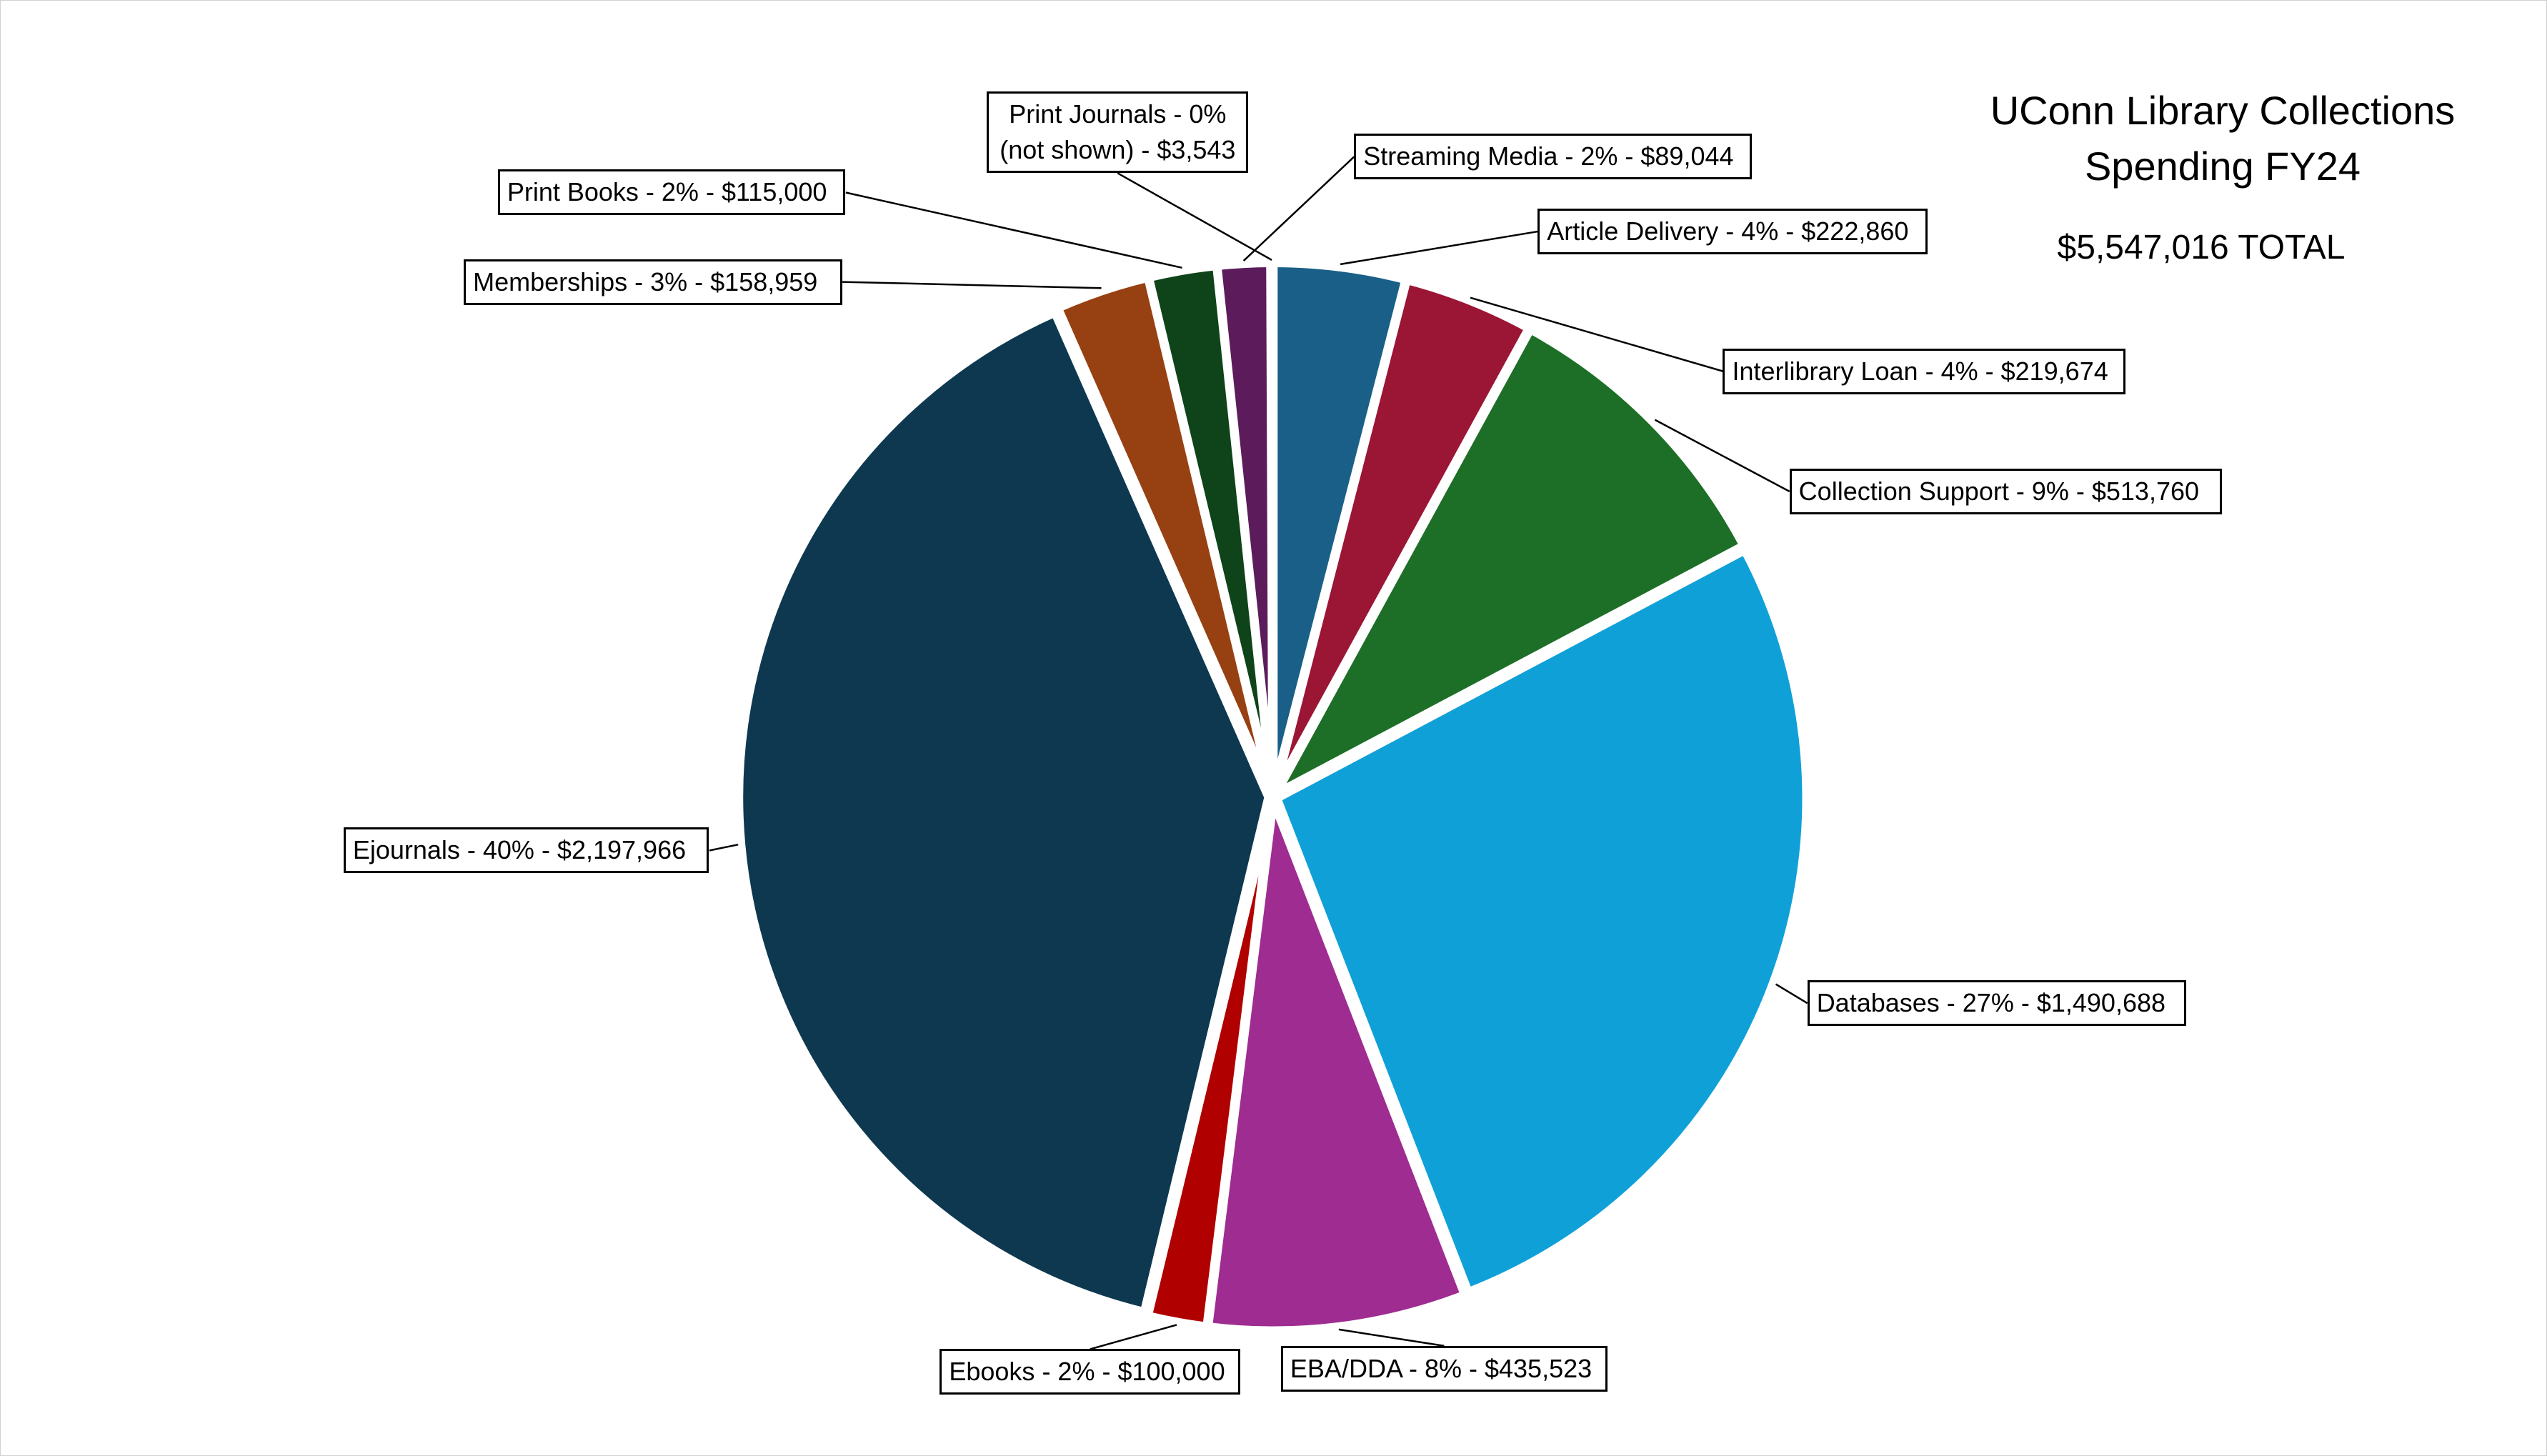 The width and height of the screenshot is (2547, 1456). I want to click on chart-subtitle: $5,547,016 TOTAL, so click(2201, 247).